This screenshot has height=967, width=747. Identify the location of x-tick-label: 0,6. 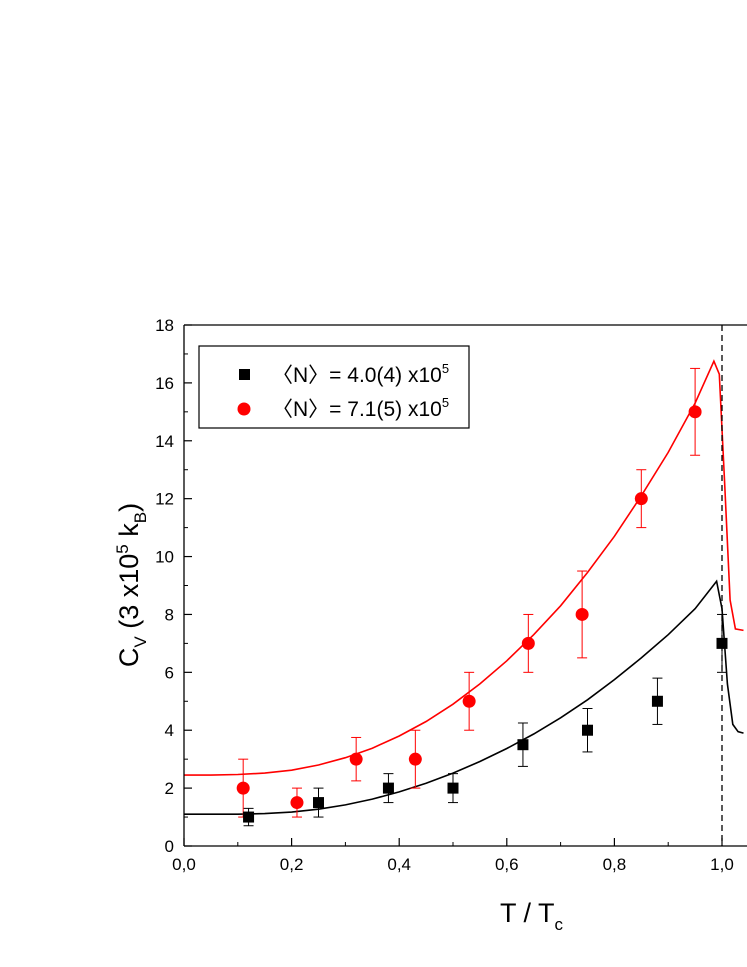
(507, 864).